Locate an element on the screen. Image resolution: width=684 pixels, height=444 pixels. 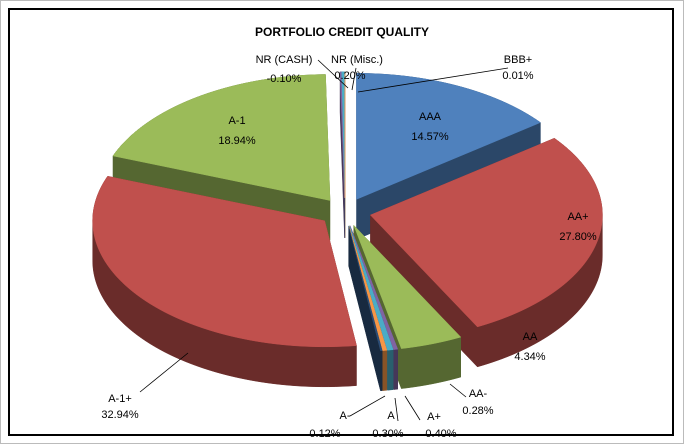
slice-label: A is located at coordinates (391, 416).